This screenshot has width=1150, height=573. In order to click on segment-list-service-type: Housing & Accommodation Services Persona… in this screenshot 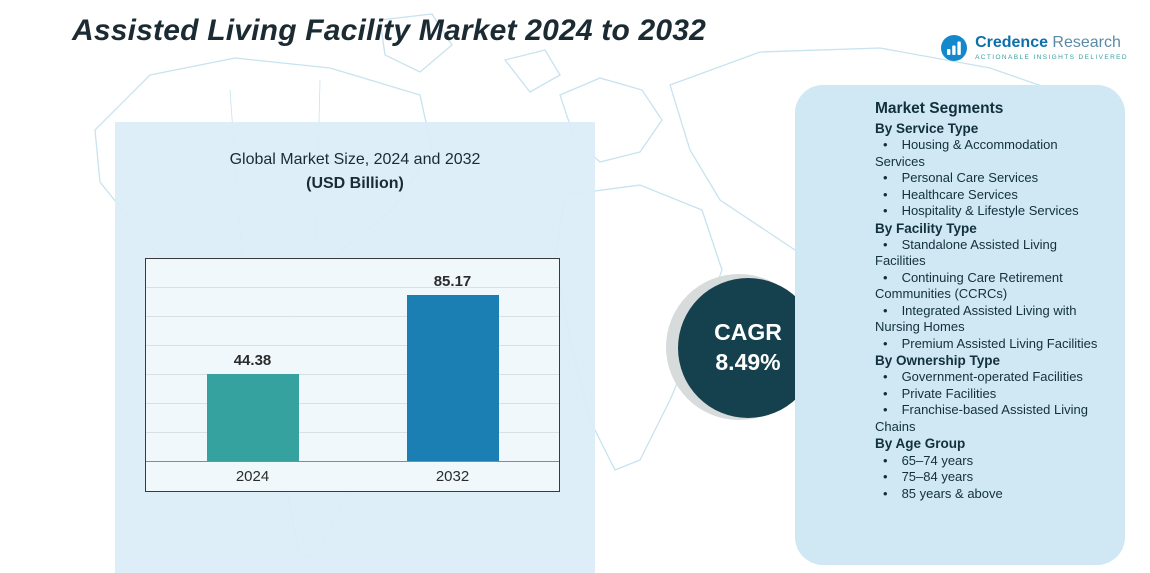, I will do `click(990, 178)`.